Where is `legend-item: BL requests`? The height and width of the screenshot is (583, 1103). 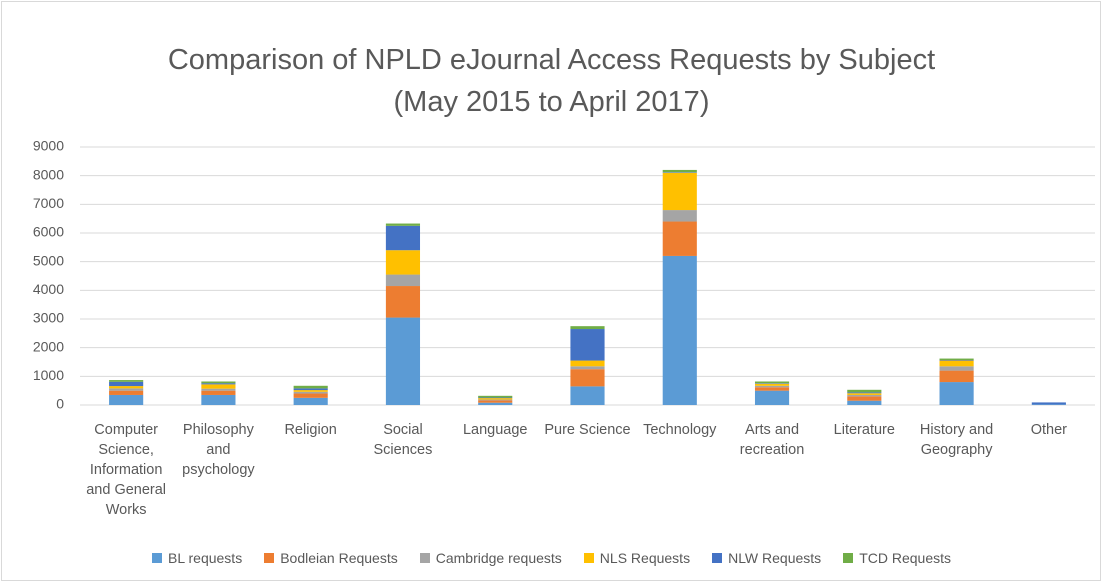 legend-item: BL requests is located at coordinates (197, 558).